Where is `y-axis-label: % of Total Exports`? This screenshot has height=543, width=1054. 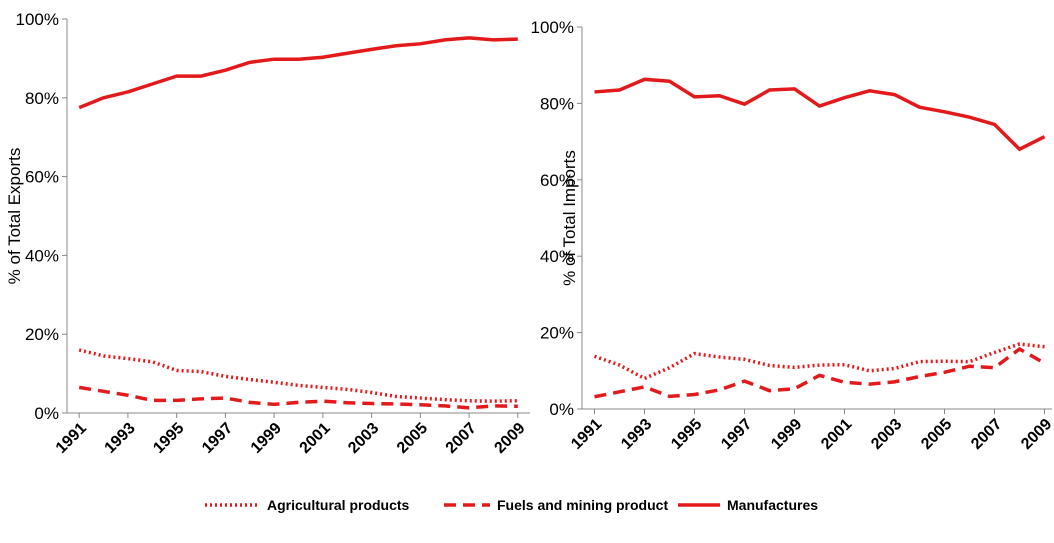 y-axis-label: % of Total Exports is located at coordinates (14, 216).